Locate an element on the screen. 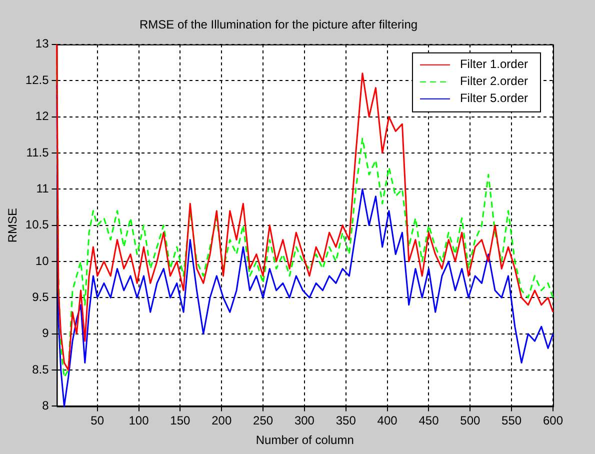 This screenshot has height=454, width=595. x-tick-label: 450 is located at coordinates (429, 421).